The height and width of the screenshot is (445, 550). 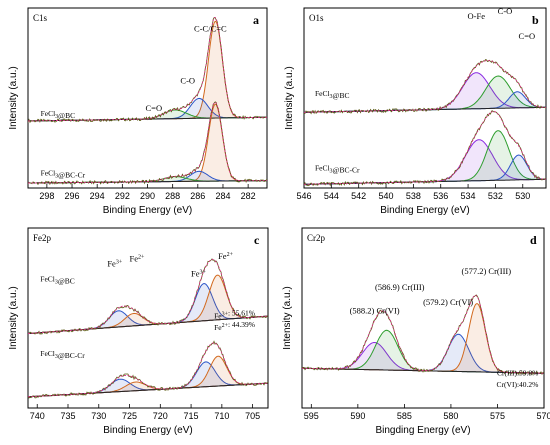 What do you see at coordinates (129, 416) in the screenshot?
I see `x-tick-label: 725` at bounding box center [129, 416].